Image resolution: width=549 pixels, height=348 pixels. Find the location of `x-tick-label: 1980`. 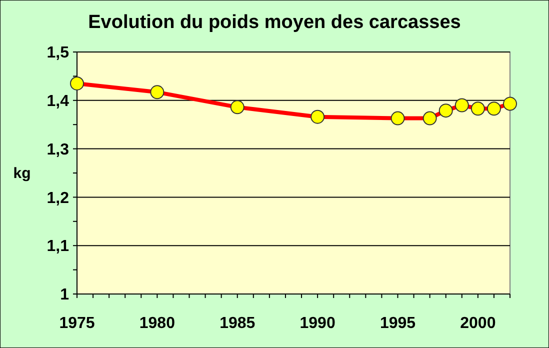

x-tick-label: 1980 is located at coordinates (157, 323).